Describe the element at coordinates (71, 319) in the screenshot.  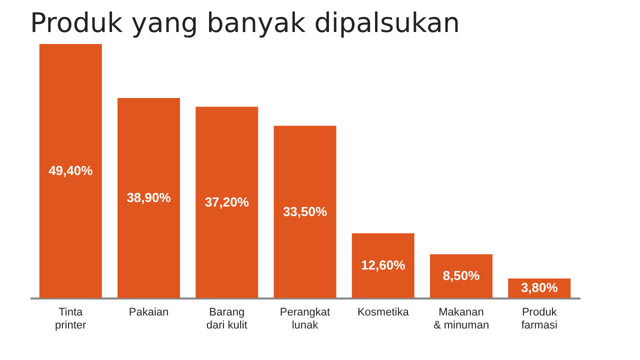
I see `x-tick-label: Tinta printer` at that location.